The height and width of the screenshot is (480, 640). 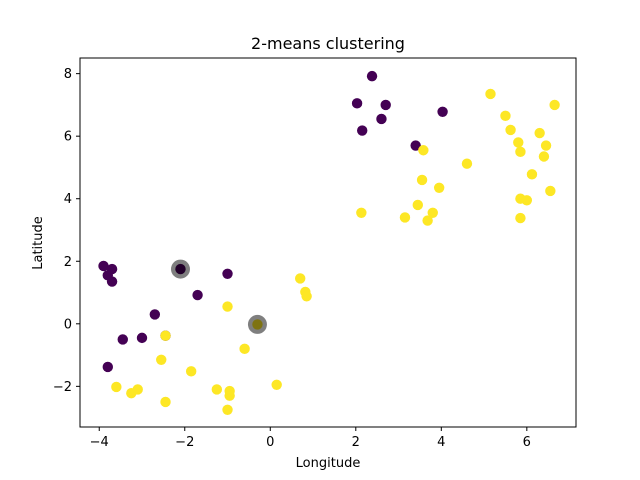 I want to click on x-tick-label: 6, so click(x=527, y=442).